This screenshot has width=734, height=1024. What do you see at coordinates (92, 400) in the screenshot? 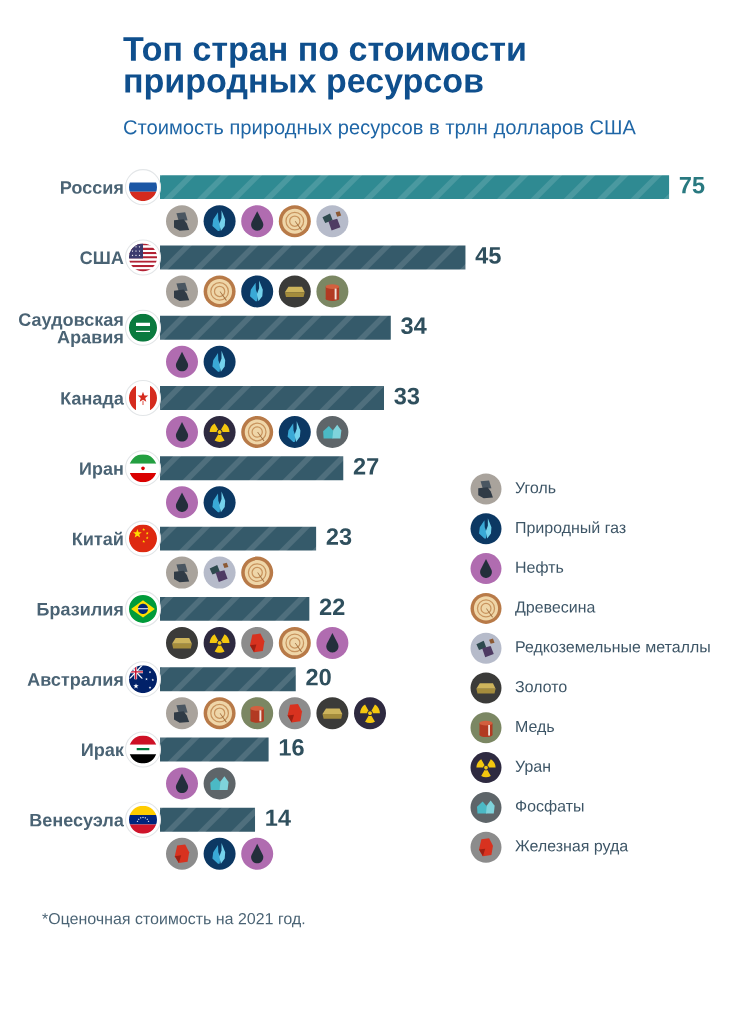
I see `y-tick-label: Канада` at bounding box center [92, 400].